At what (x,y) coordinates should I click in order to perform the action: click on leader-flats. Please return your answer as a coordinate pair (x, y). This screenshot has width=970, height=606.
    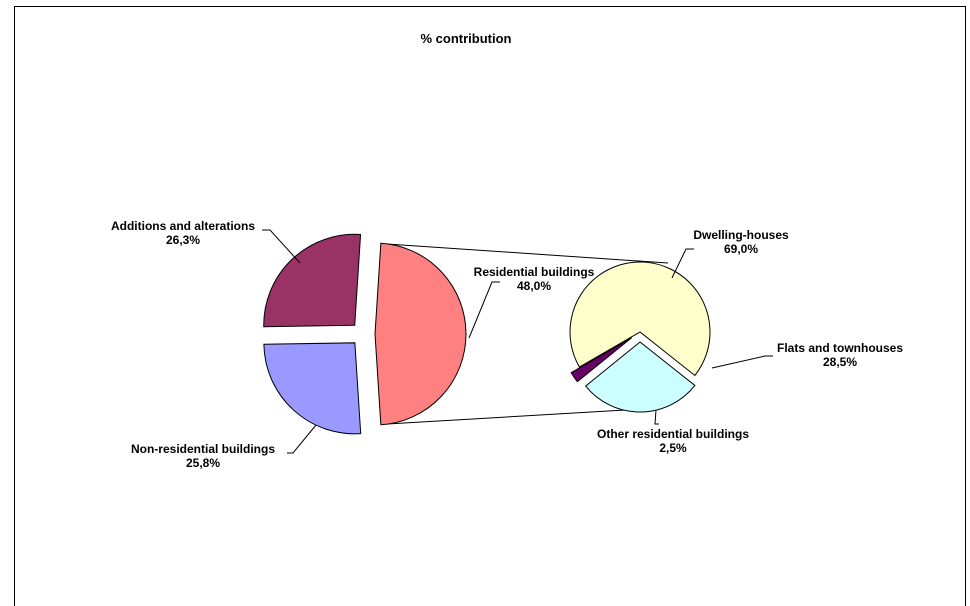
    Looking at the image, I should click on (742, 362).